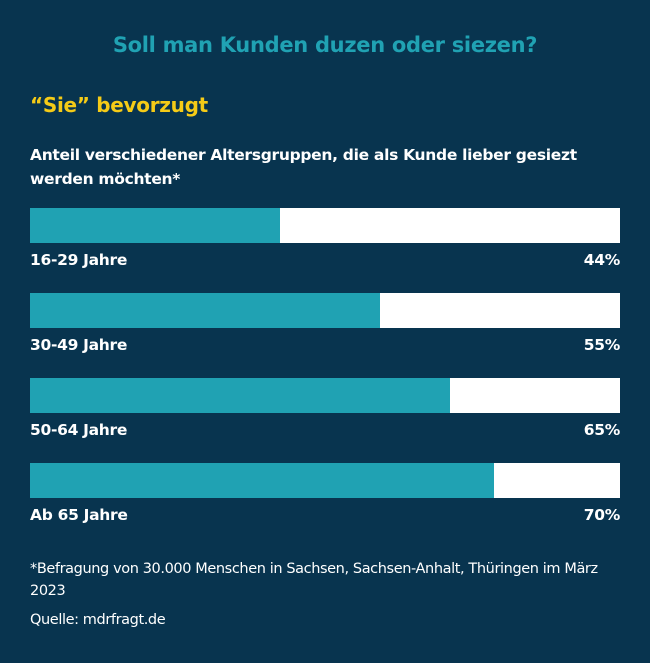  I want to click on bar-value: 44%, so click(602, 260).